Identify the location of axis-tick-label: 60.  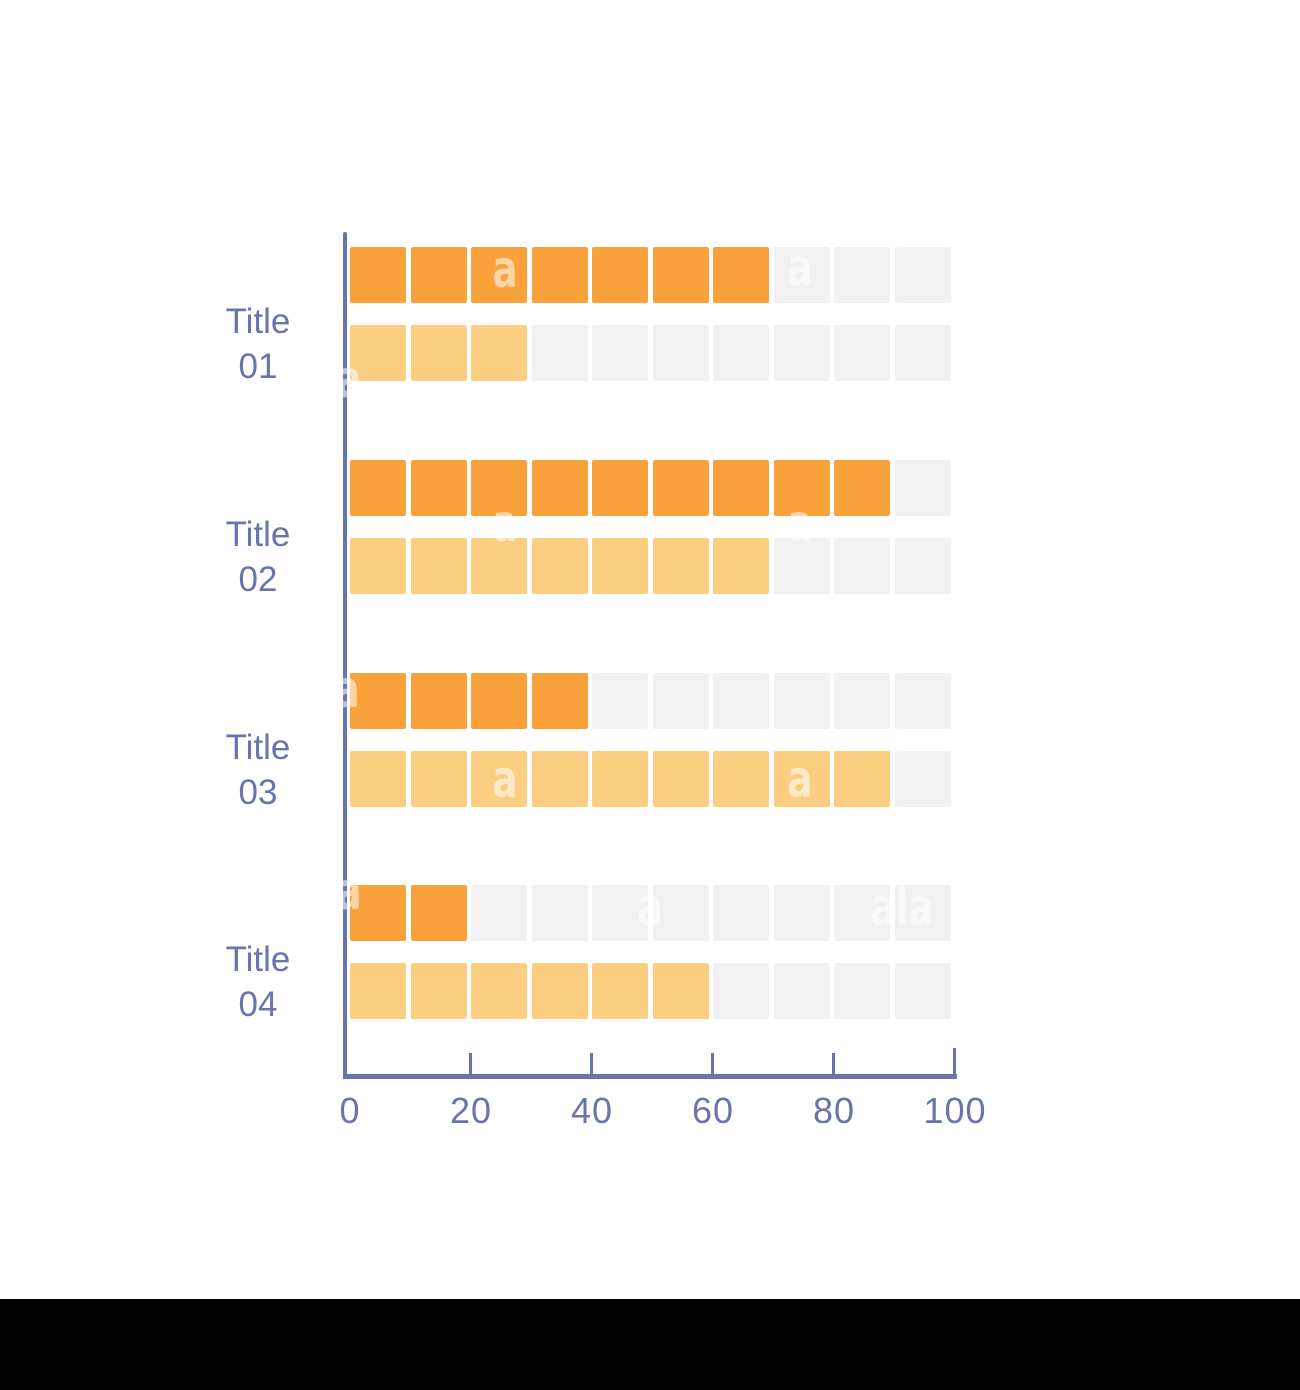
(713, 1110).